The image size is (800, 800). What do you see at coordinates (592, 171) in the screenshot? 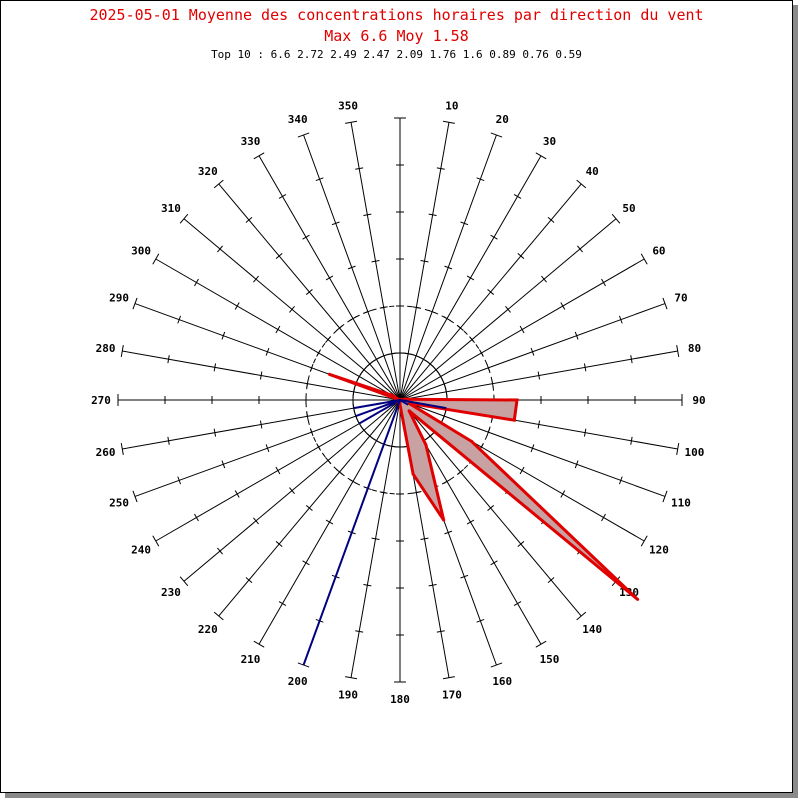
I see `direction-label-40: 40` at bounding box center [592, 171].